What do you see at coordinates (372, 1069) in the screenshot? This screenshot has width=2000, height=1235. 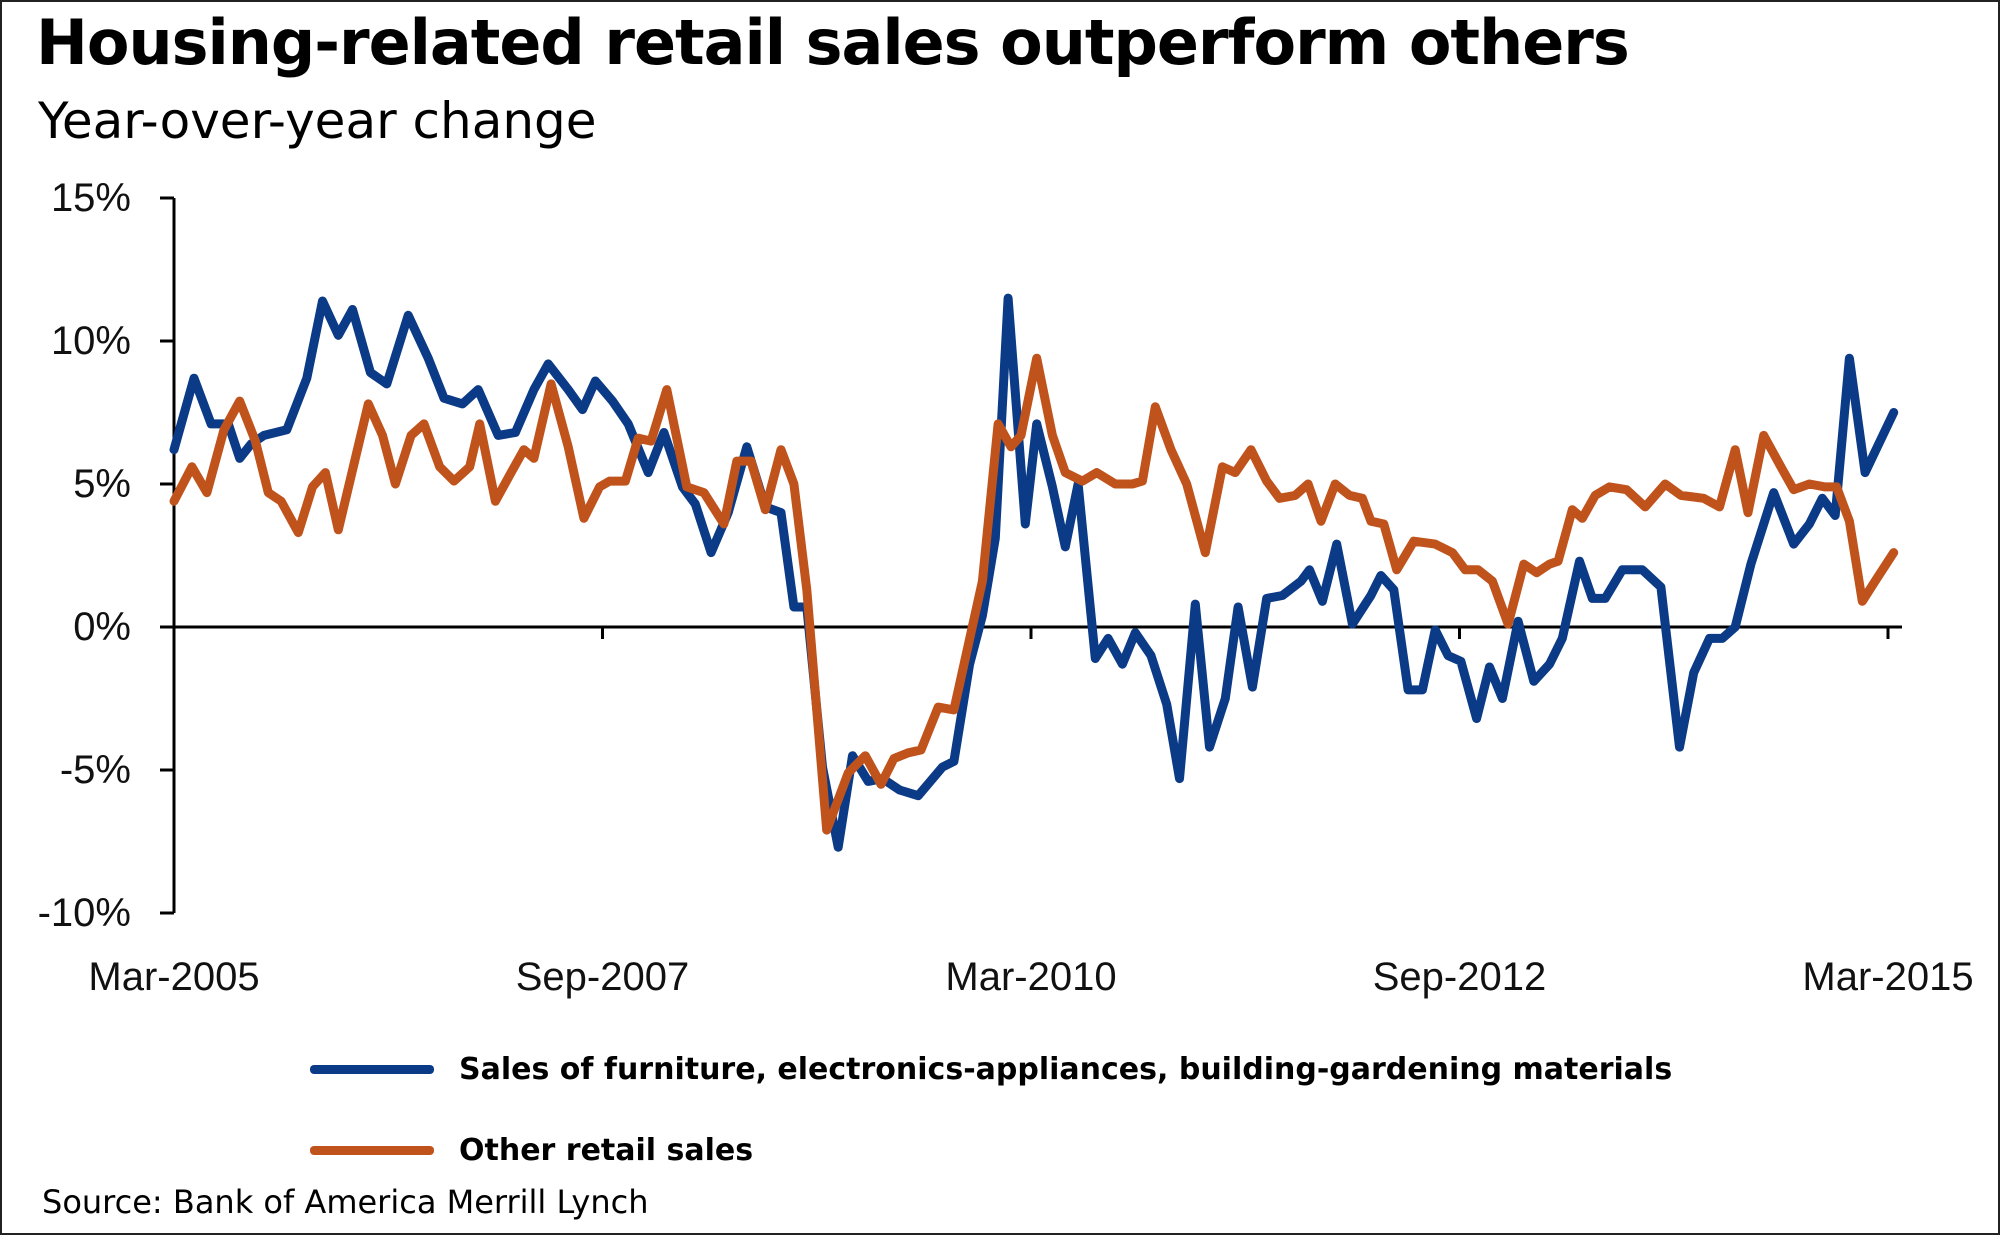 I see `legend-swatch-housing` at bounding box center [372, 1069].